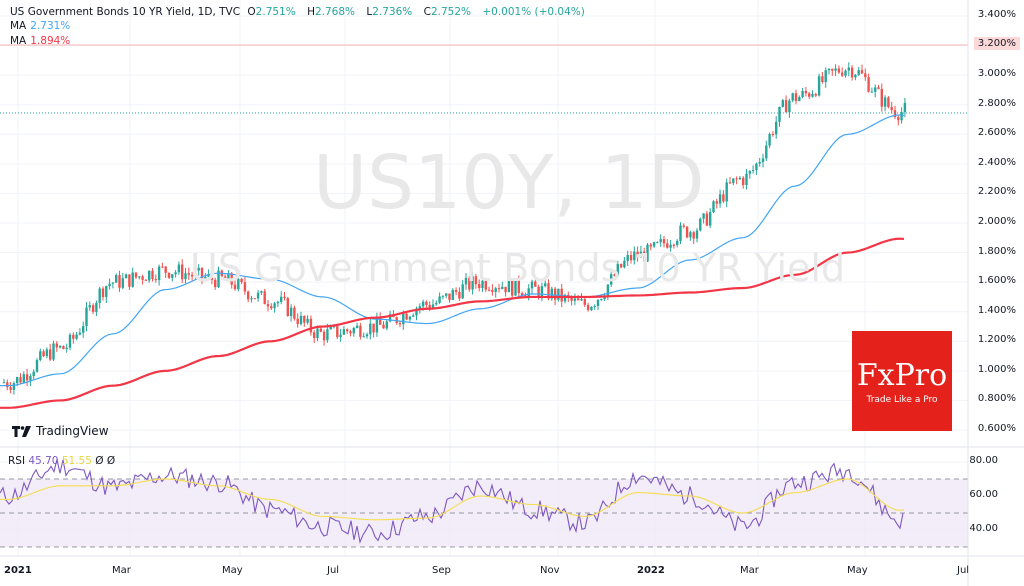 The height and width of the screenshot is (586, 1024). I want to click on ma-slow-label: MA, so click(18, 41).